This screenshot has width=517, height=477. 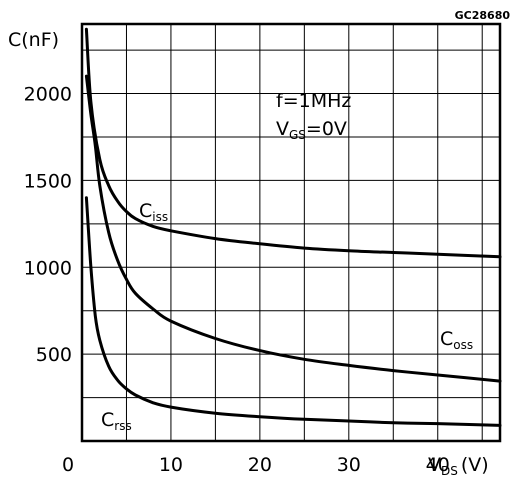 What do you see at coordinates (483, 15) in the screenshot?
I see `figure-code: GC28680` at bounding box center [483, 15].